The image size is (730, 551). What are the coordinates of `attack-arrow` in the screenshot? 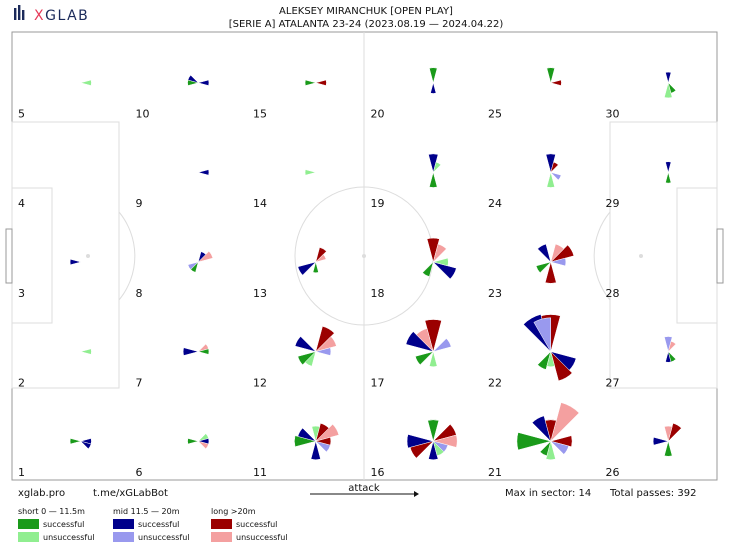 It's located at (364, 494).